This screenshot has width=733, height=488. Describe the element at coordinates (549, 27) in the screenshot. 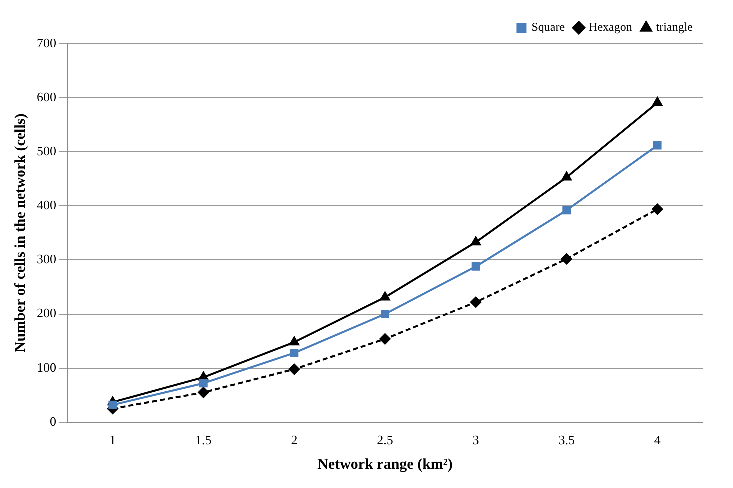

I see `legend-label: Square` at that location.